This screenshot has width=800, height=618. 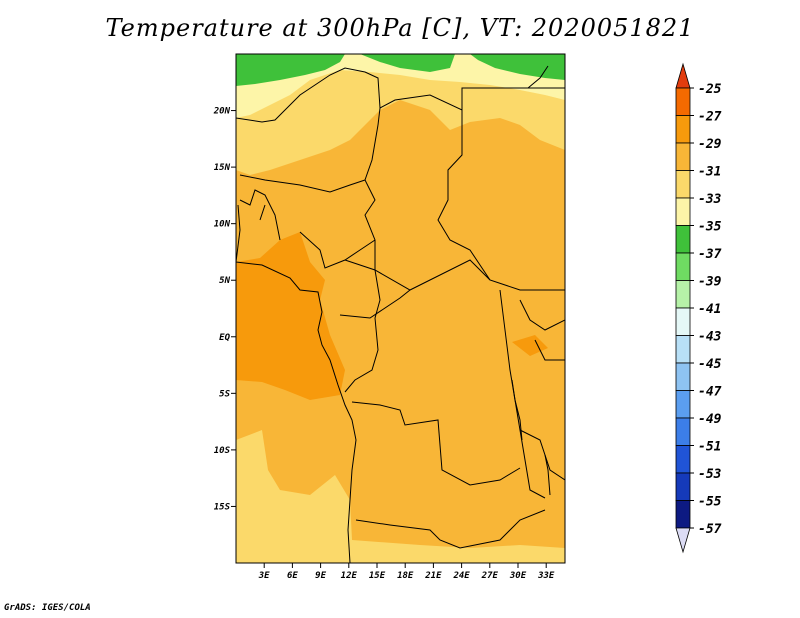 What do you see at coordinates (375, 341) in the screenshot?
I see `border-congo-drc` at bounding box center [375, 341].